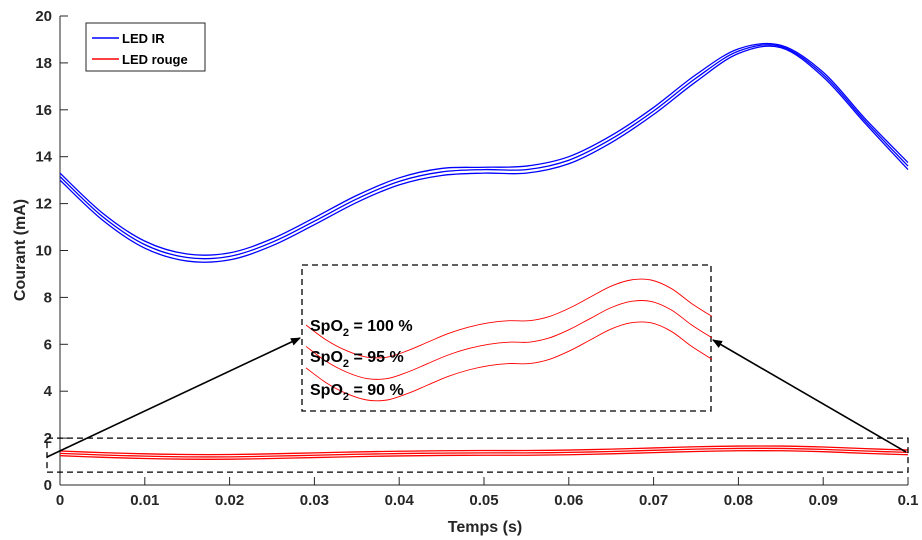 The width and height of the screenshot is (922, 540). I want to click on x-tick-label: 0.1, so click(908, 500).